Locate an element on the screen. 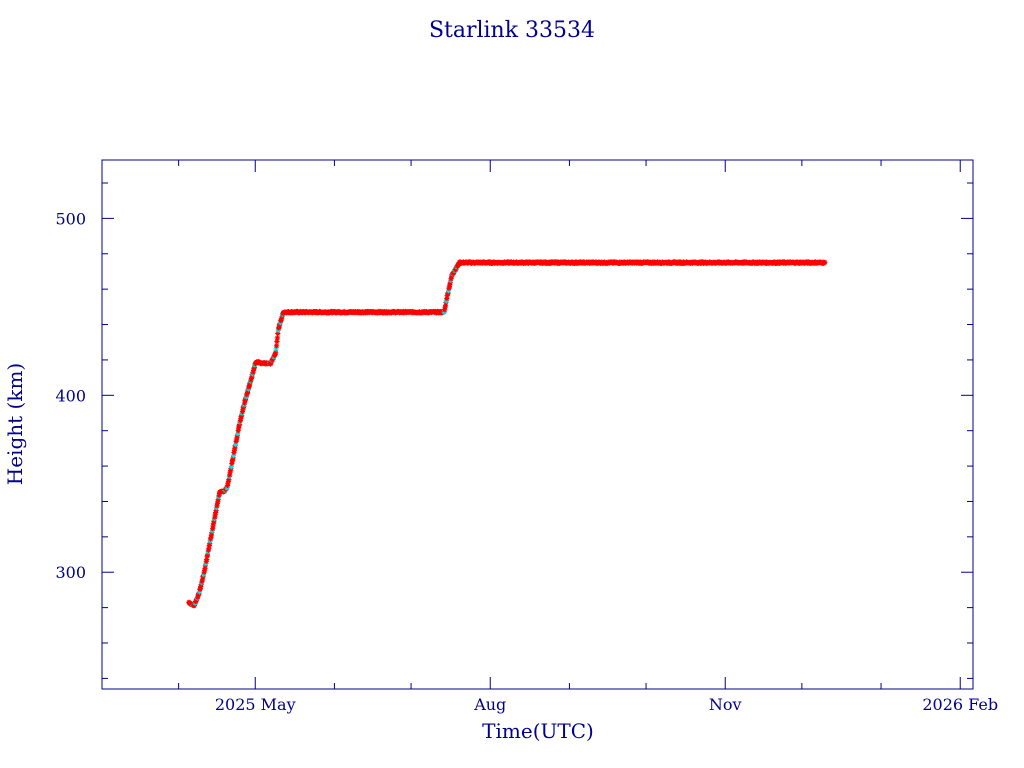  x-tick-label: 2026 Feb is located at coordinates (960, 704).